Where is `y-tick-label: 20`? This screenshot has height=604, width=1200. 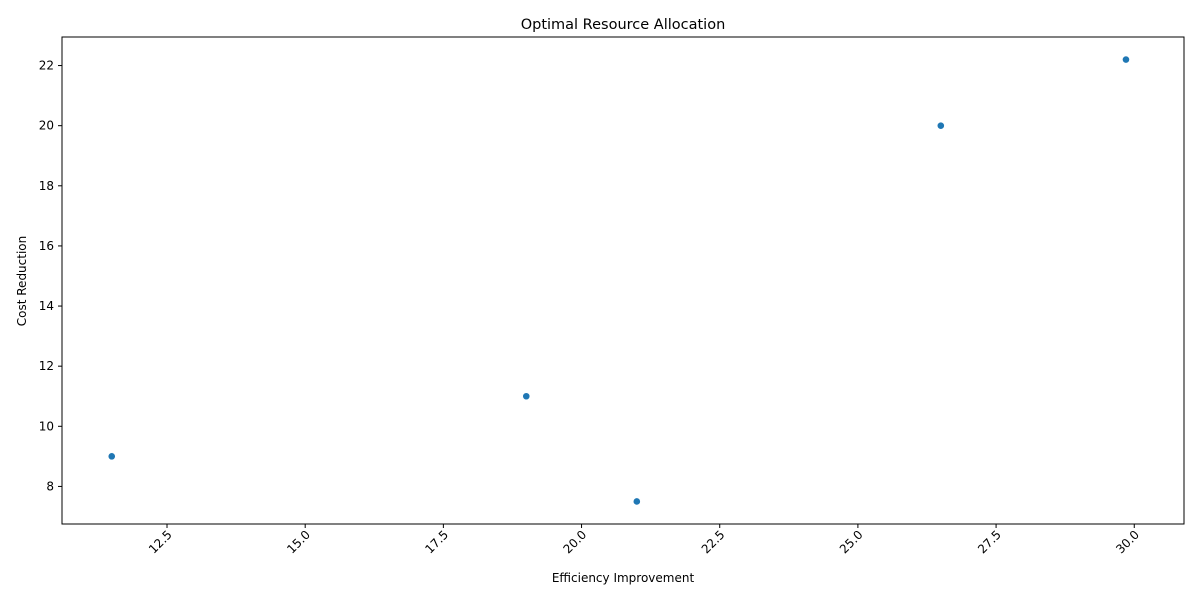
y-tick-label: 20 is located at coordinates (46, 126).